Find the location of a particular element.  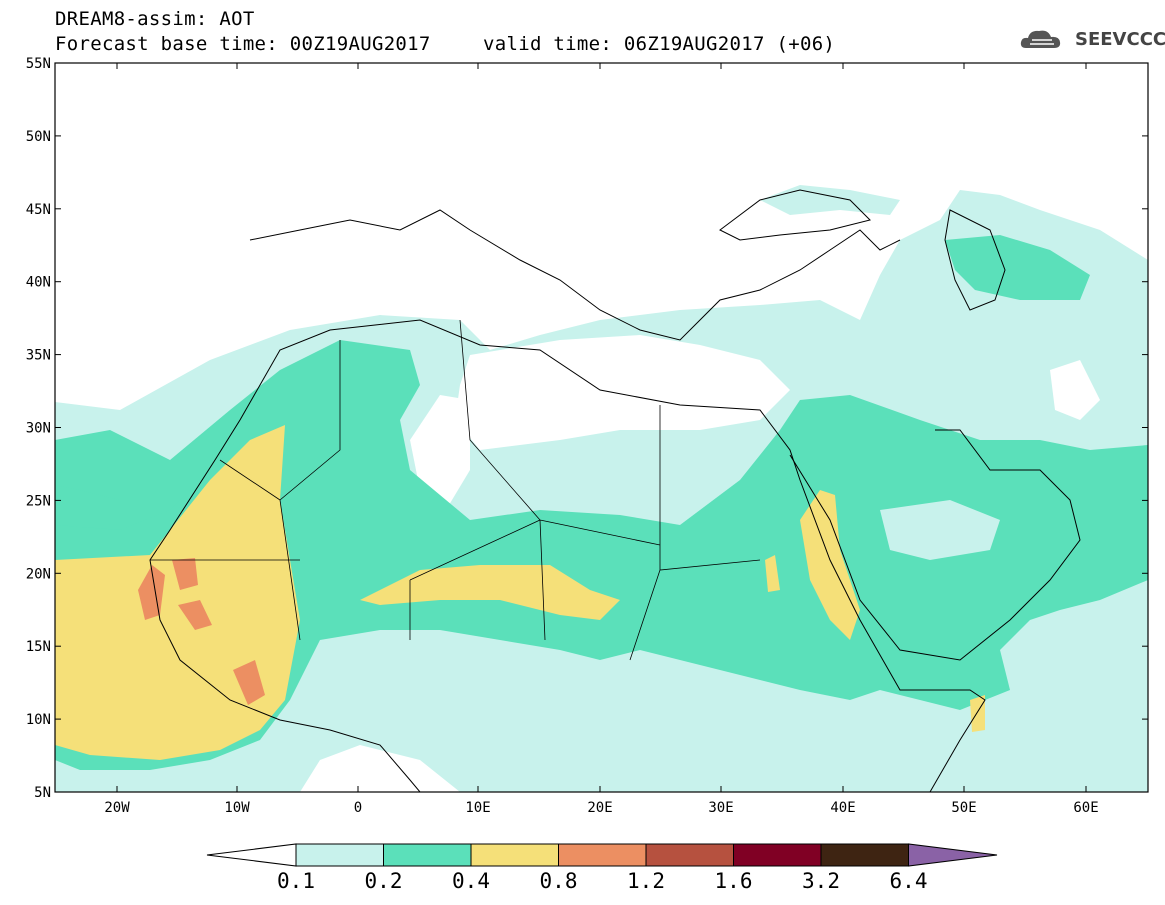

lon-label: 30E is located at coordinates (720, 808).